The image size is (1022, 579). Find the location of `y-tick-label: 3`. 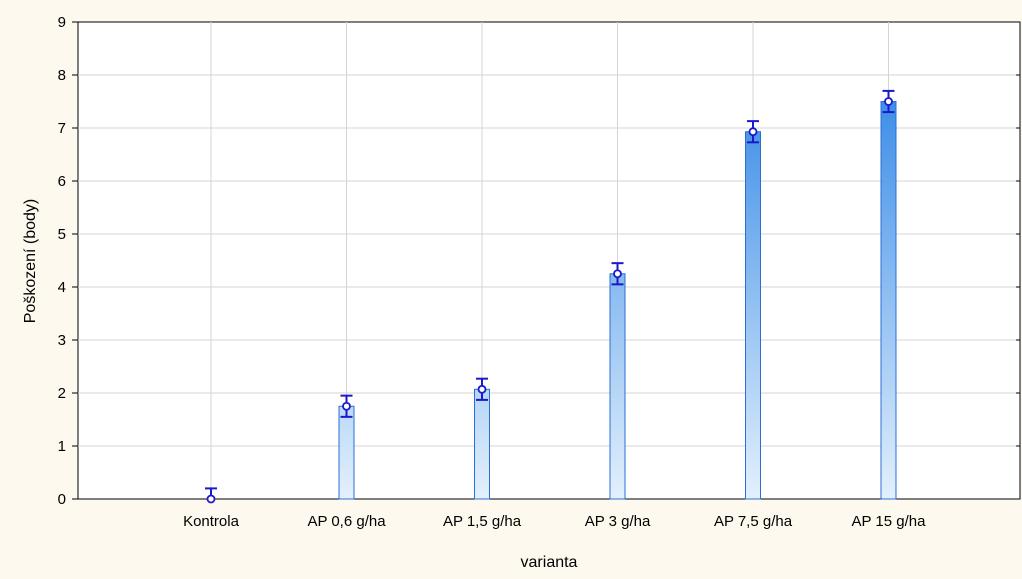

y-tick-label: 3 is located at coordinates (62, 340).